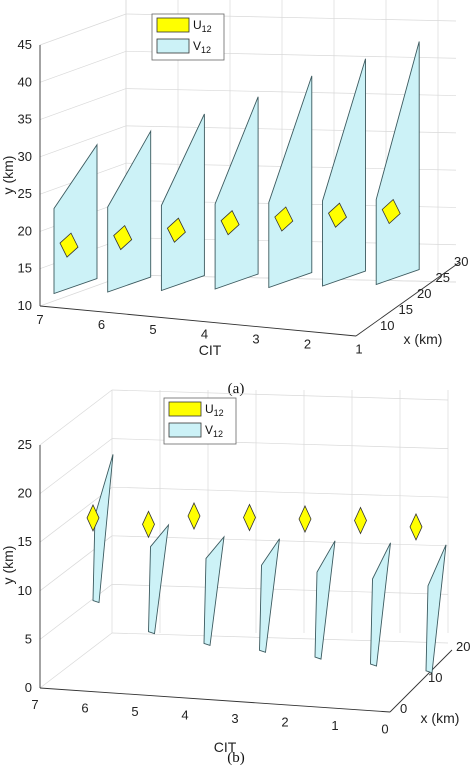  What do you see at coordinates (384, 729) in the screenshot?
I see `cit-tick-label: 0` at bounding box center [384, 729].